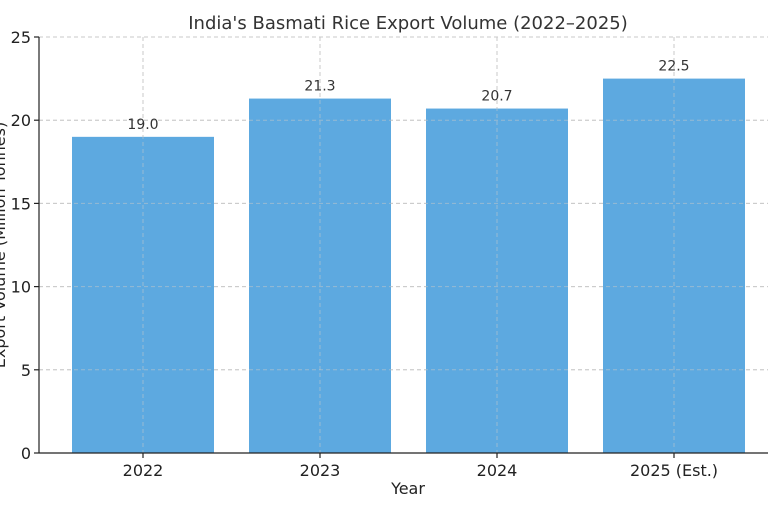 The width and height of the screenshot is (768, 513). What do you see at coordinates (143, 470) in the screenshot?
I see `x-tick-label-0: 2022` at bounding box center [143, 470].